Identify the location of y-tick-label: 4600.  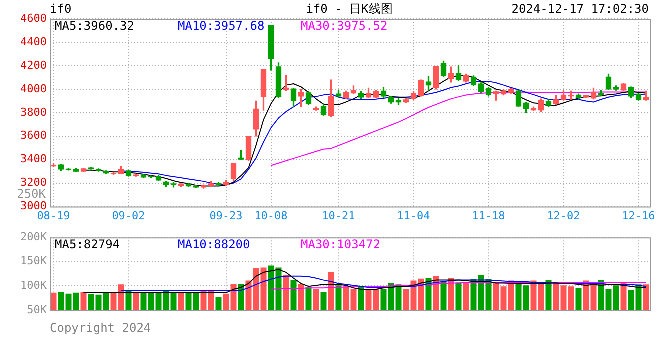
(33, 18).